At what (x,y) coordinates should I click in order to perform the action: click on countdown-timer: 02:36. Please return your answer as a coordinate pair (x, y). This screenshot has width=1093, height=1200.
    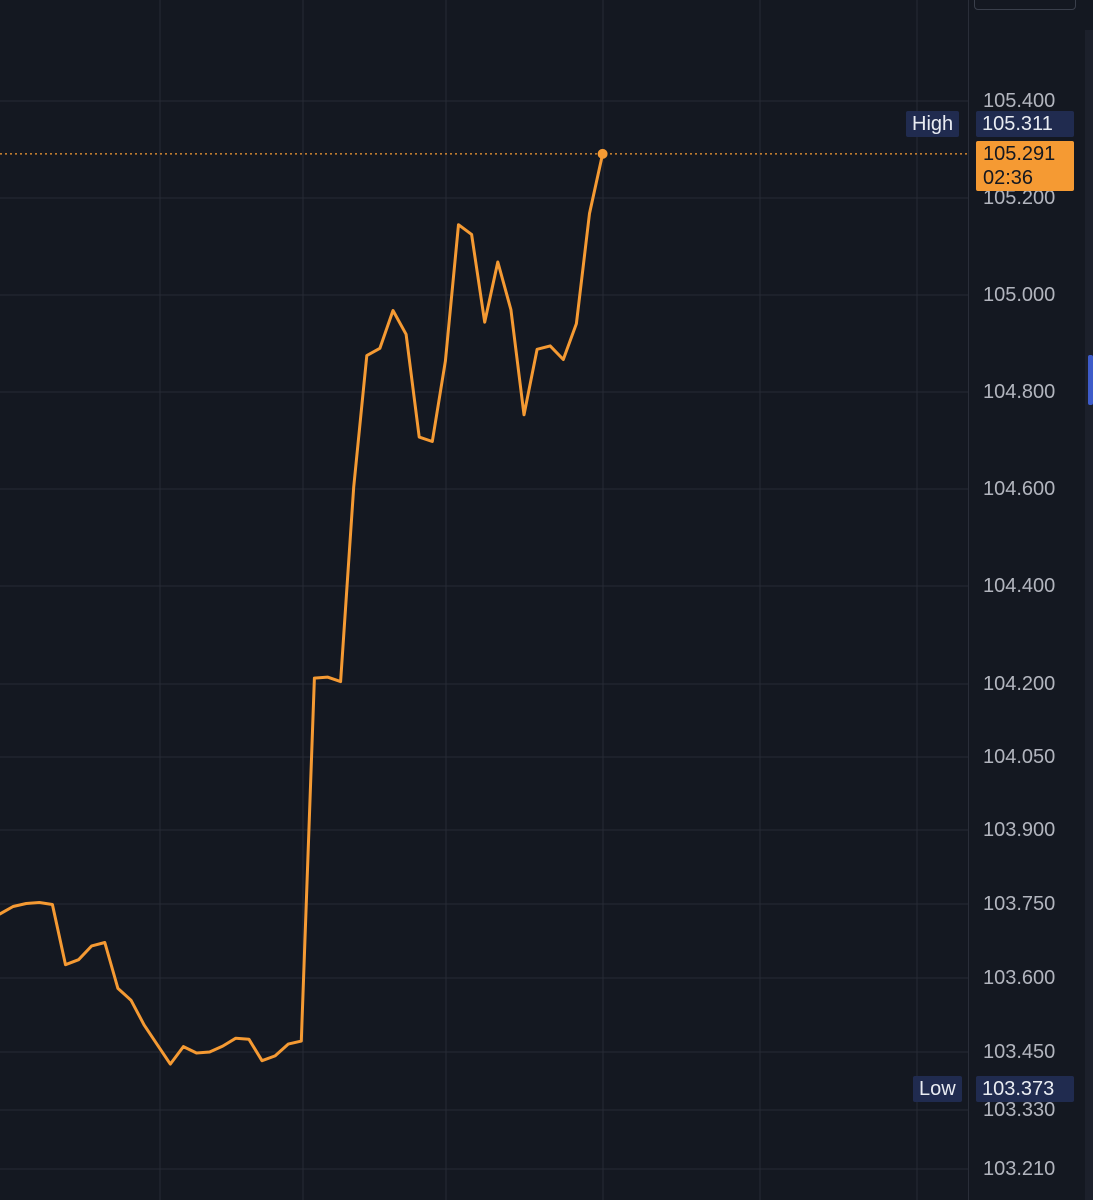
    Looking at the image, I should click on (1008, 178).